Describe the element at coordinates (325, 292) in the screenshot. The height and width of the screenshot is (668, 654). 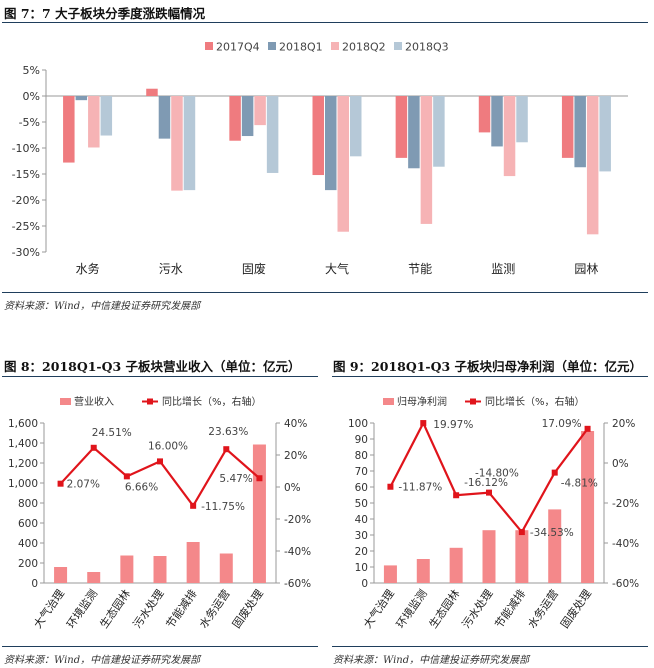
I see `figure-7-bottom-rule` at that location.